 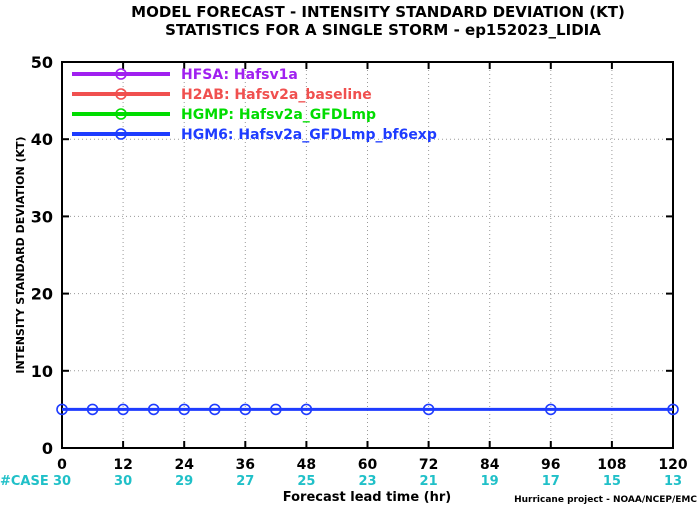 What do you see at coordinates (367, 497) in the screenshot?
I see `x-axis-label: Forecast lead time (hr)` at bounding box center [367, 497].